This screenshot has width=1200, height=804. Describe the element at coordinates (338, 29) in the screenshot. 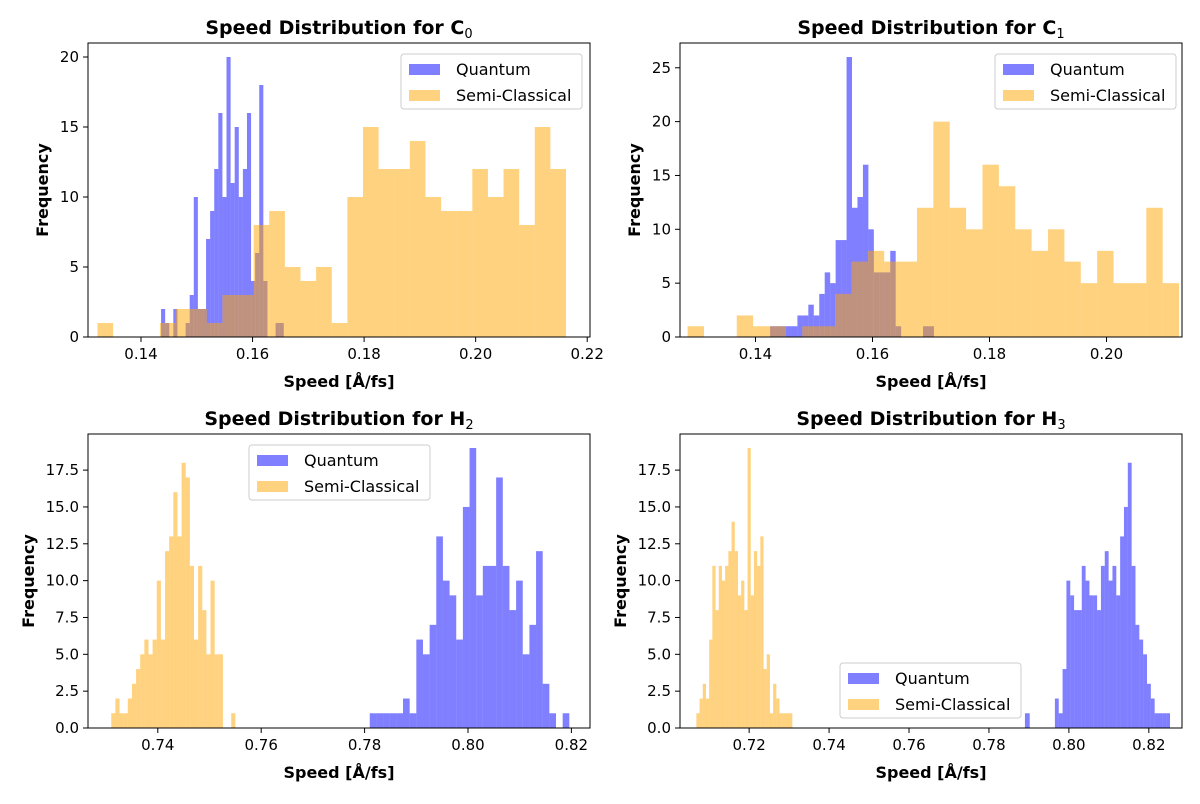

I see `chart-title: Speed Distribution for C0` at that location.